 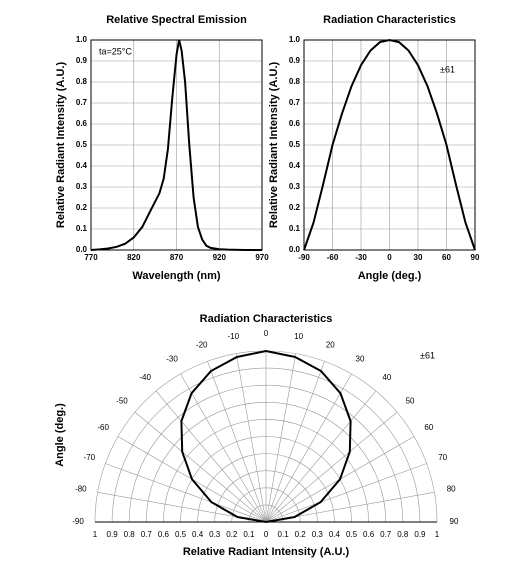 I want to click on x-axis-label: Wavelength (nm), so click(x=176, y=276).